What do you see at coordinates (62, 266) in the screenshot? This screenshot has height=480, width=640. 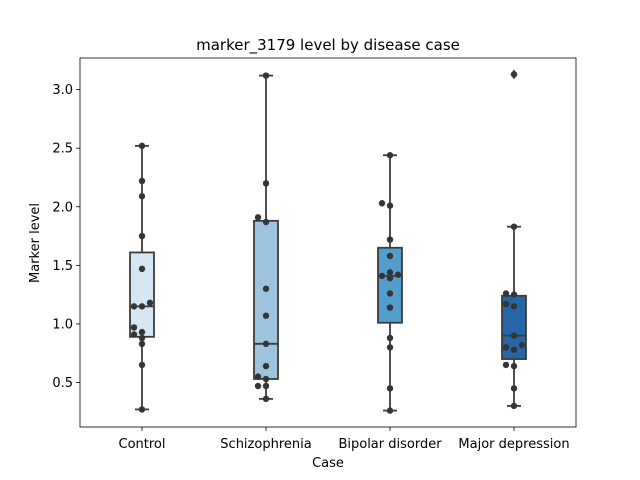 I see `y-tick-label: 1.5` at bounding box center [62, 266].